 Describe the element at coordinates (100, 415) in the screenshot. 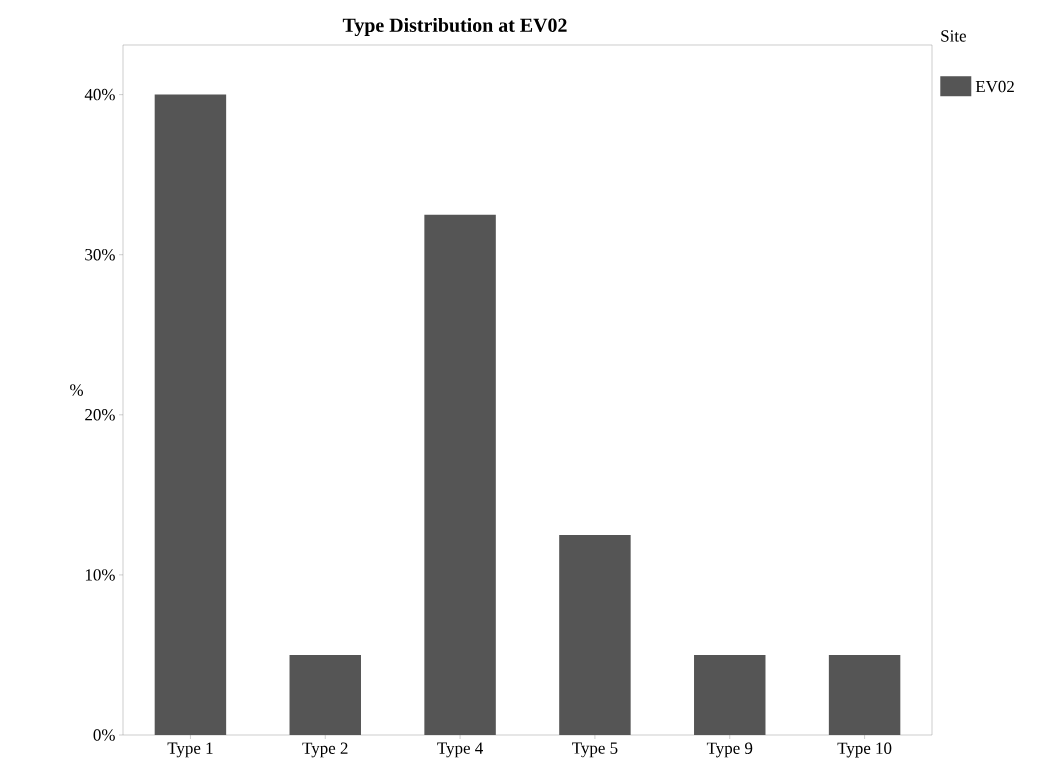

I see `y-tick-label: 20%` at that location.